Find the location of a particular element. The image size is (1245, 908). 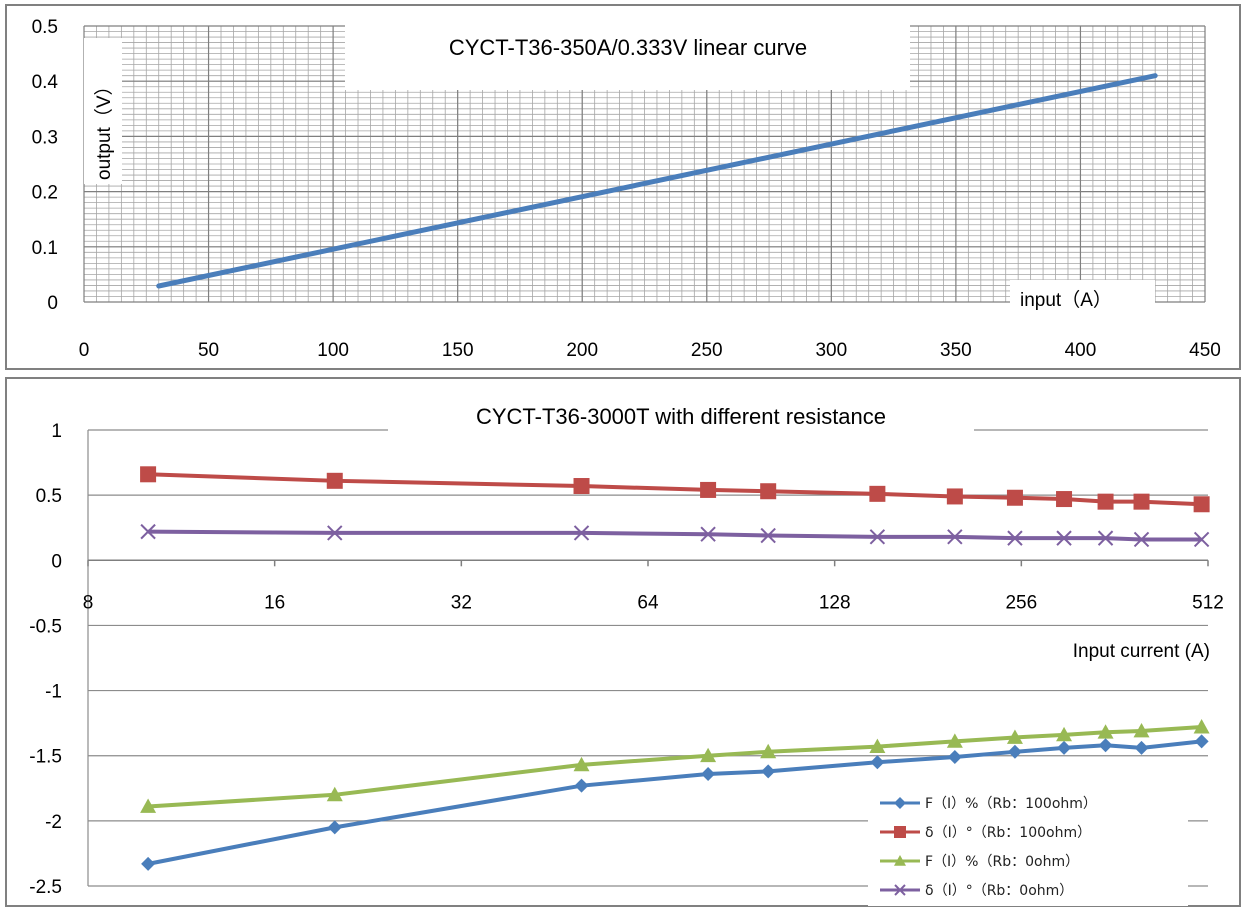

chart2-title: CYCT-T36-3000T with different resistance is located at coordinates (681, 416).